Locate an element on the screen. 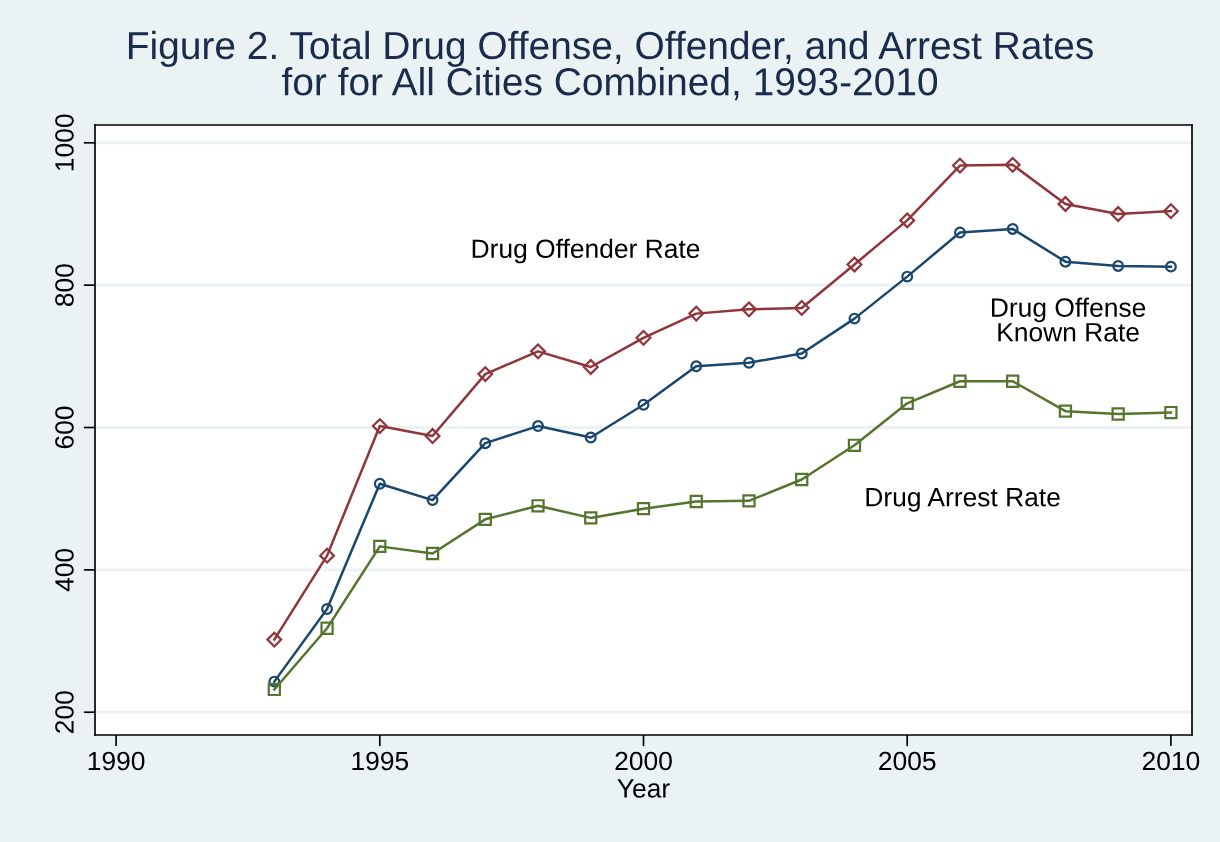 The height and width of the screenshot is (842, 1220). x-tick-label: 2000 is located at coordinates (643, 761).